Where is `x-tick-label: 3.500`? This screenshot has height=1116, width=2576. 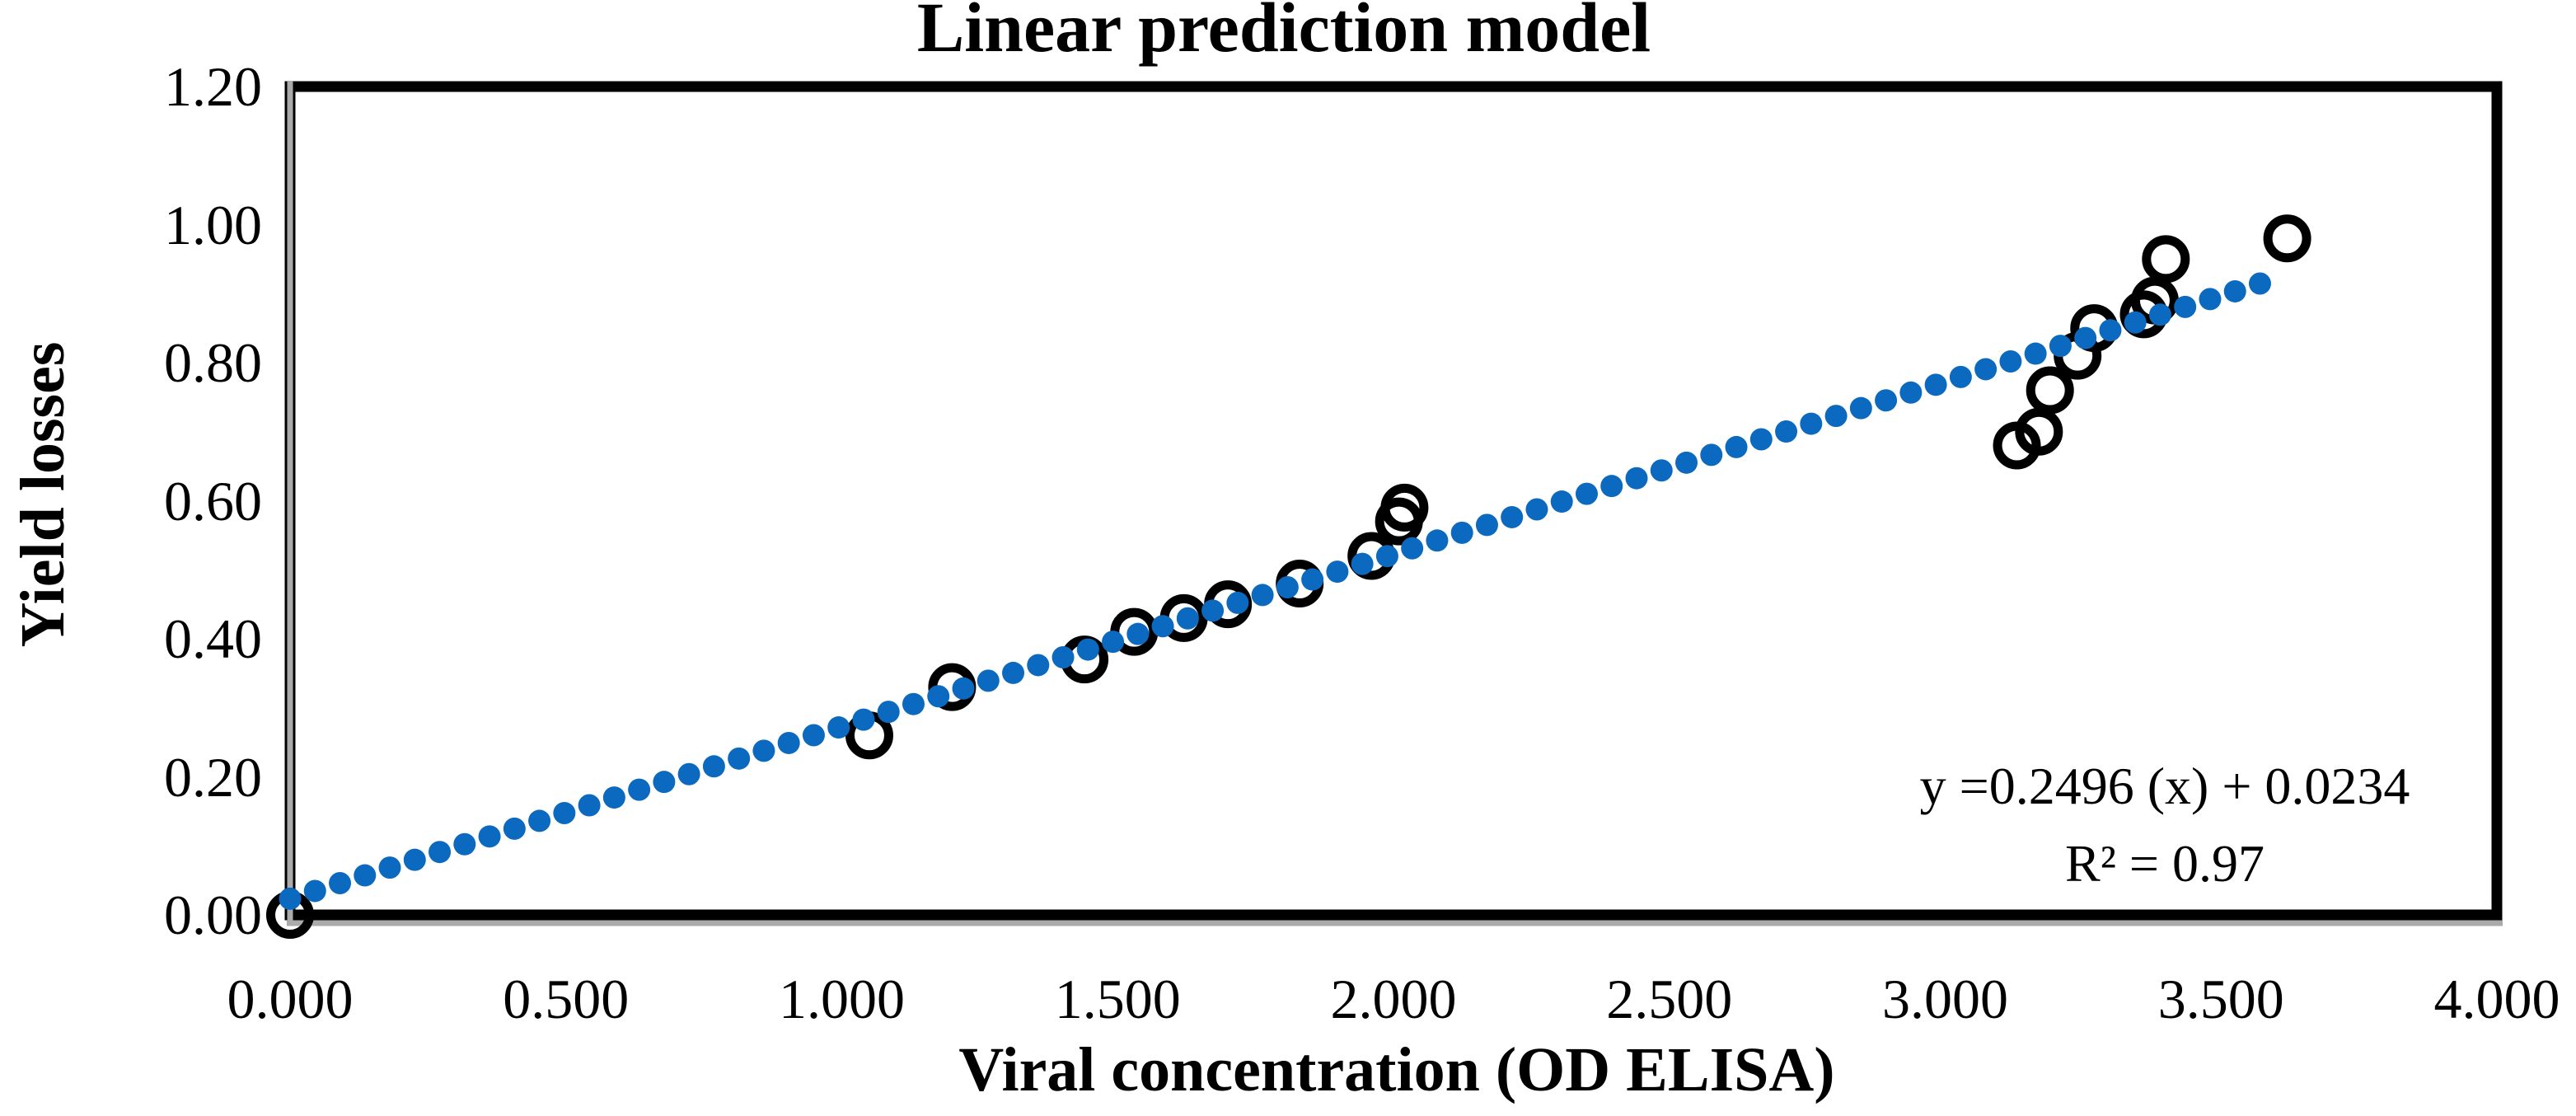
x-tick-label: 3.500 is located at coordinates (2220, 999).